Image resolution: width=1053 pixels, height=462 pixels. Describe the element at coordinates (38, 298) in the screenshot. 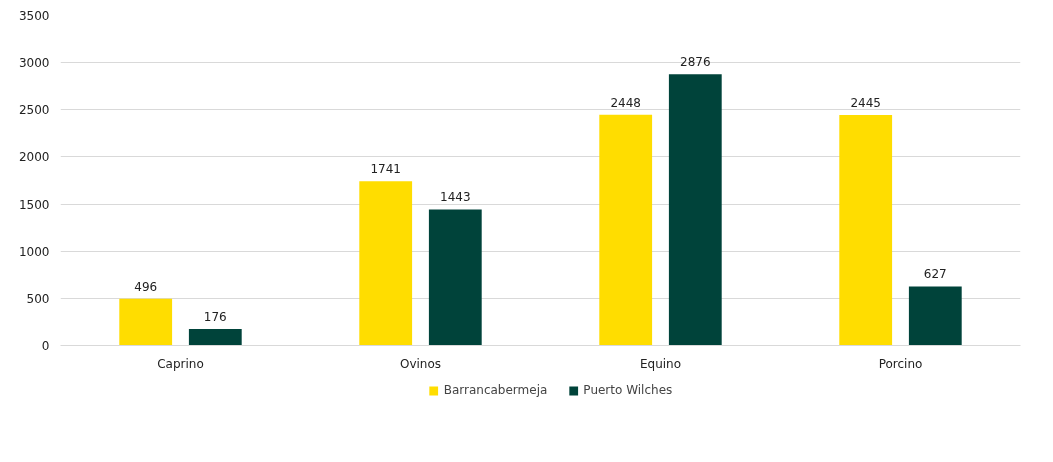

I see `y-tick-label: 500` at that location.